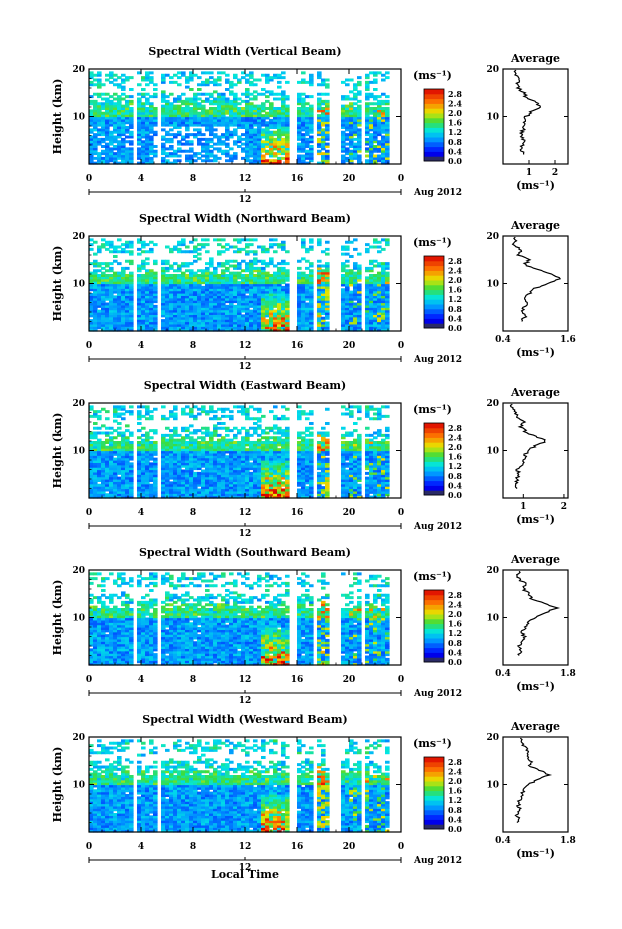 The height and width of the screenshot is (929, 622). Describe the element at coordinates (555, 173) in the screenshot. I see `average-x-tick-label: 2` at that location.